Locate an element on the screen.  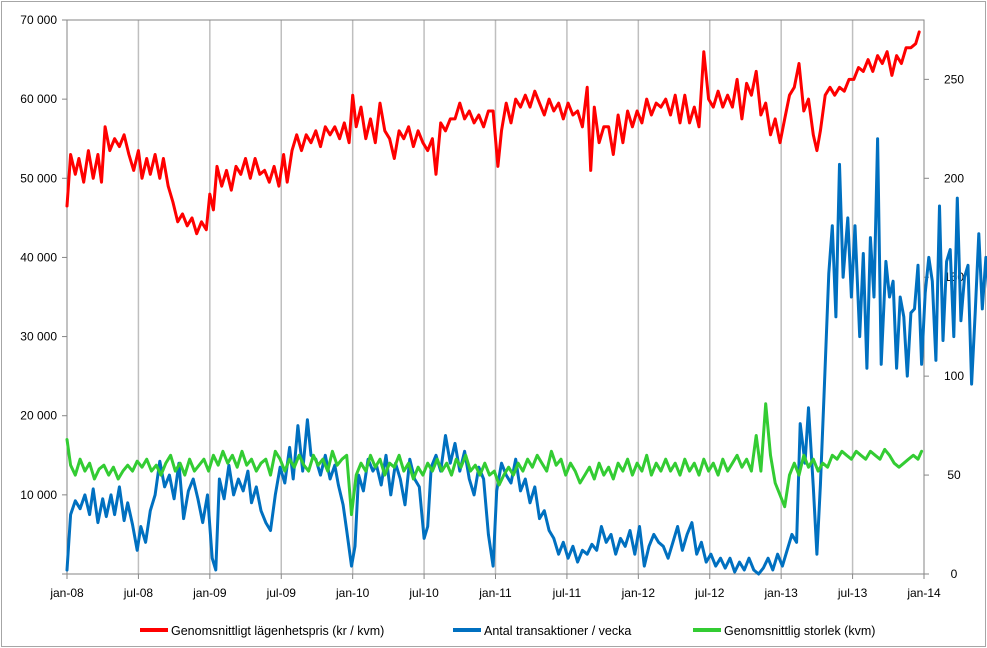
x-tick-label: jul-11 is located at coordinates (567, 593).